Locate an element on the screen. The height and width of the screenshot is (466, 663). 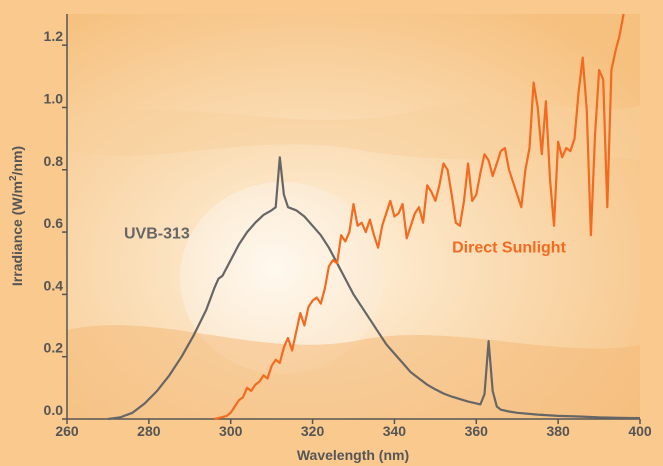
y-tick-label: 0.6 is located at coordinates (54, 223).